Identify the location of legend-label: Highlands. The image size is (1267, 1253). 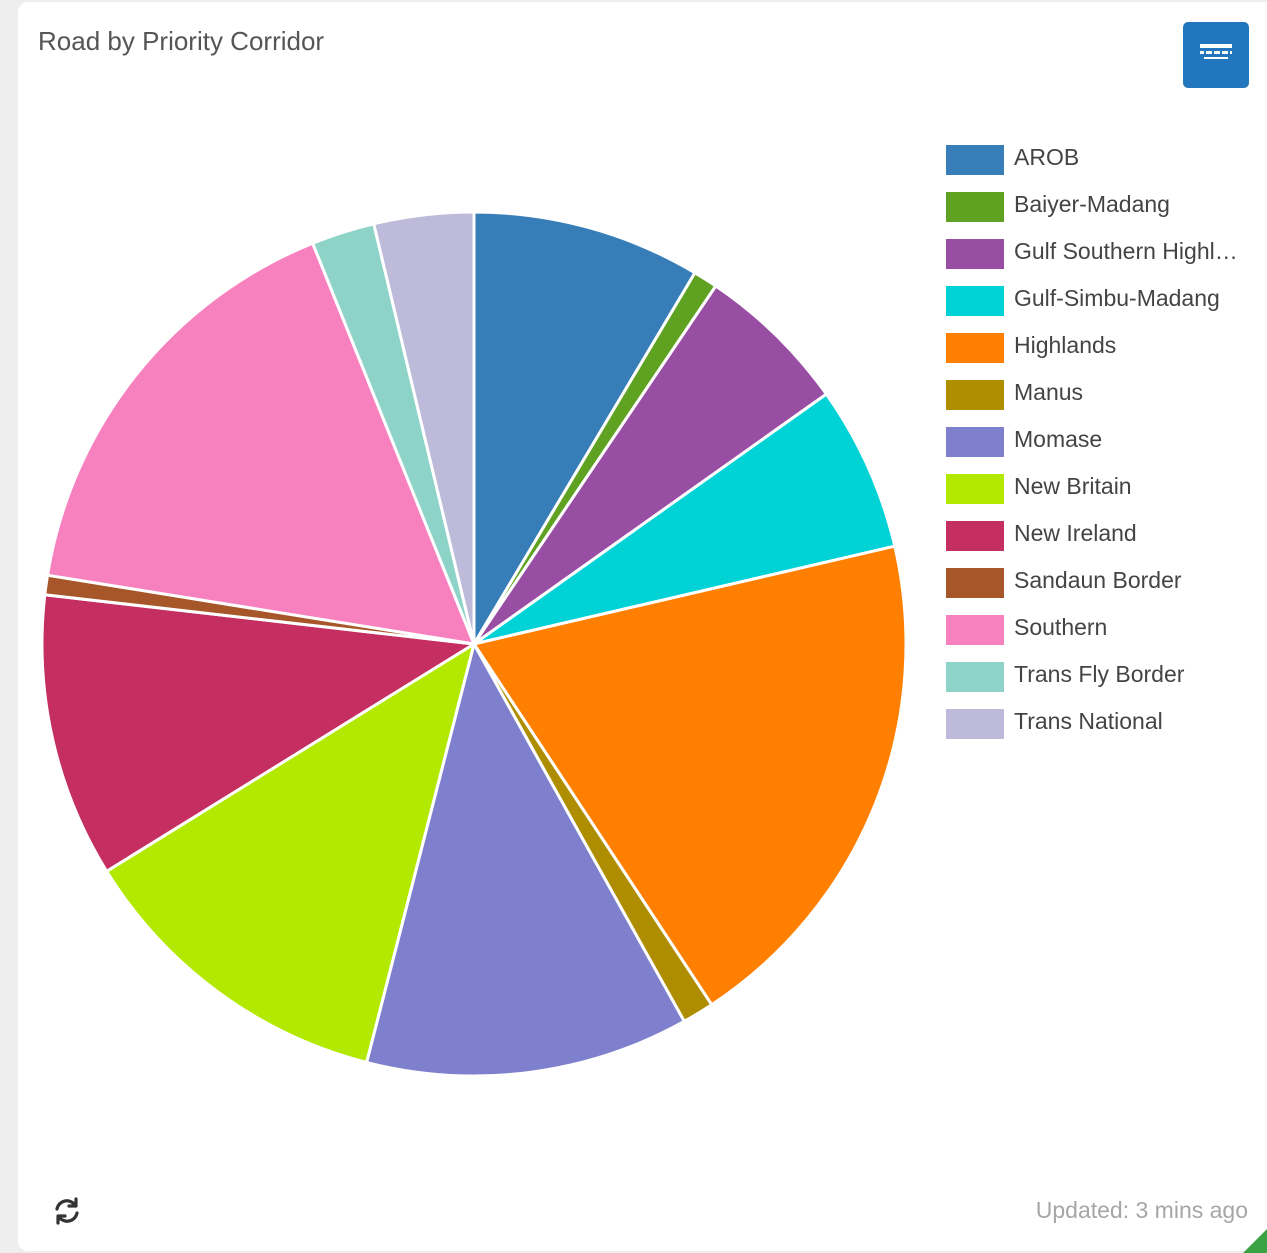
(1065, 345).